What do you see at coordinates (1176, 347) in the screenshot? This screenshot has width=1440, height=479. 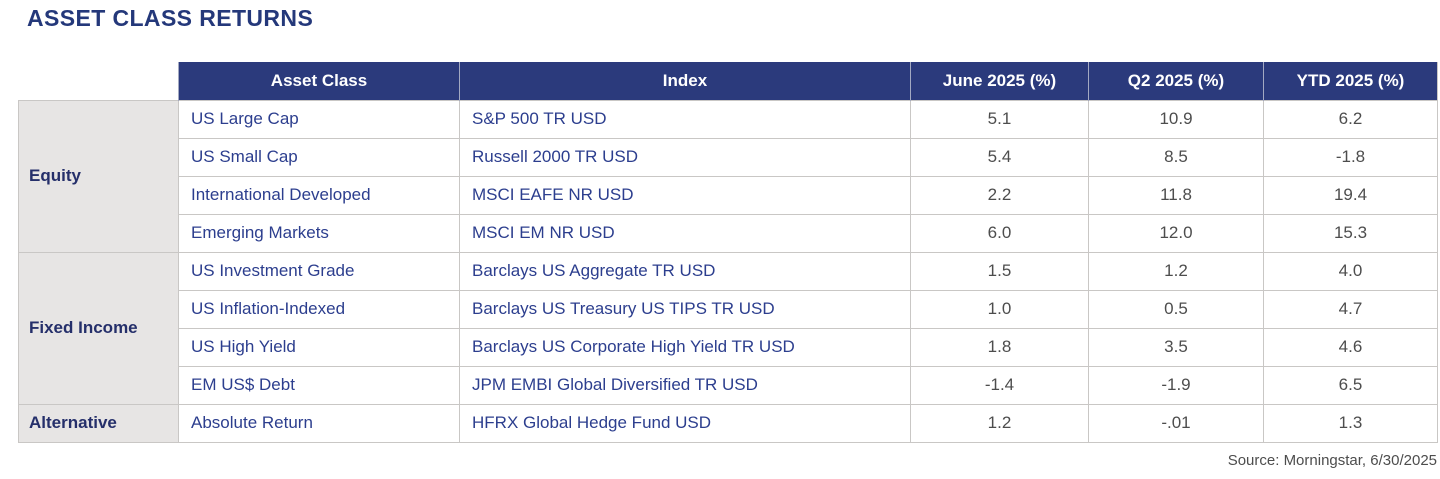 I see `q2-value-cell: 3.5` at bounding box center [1176, 347].